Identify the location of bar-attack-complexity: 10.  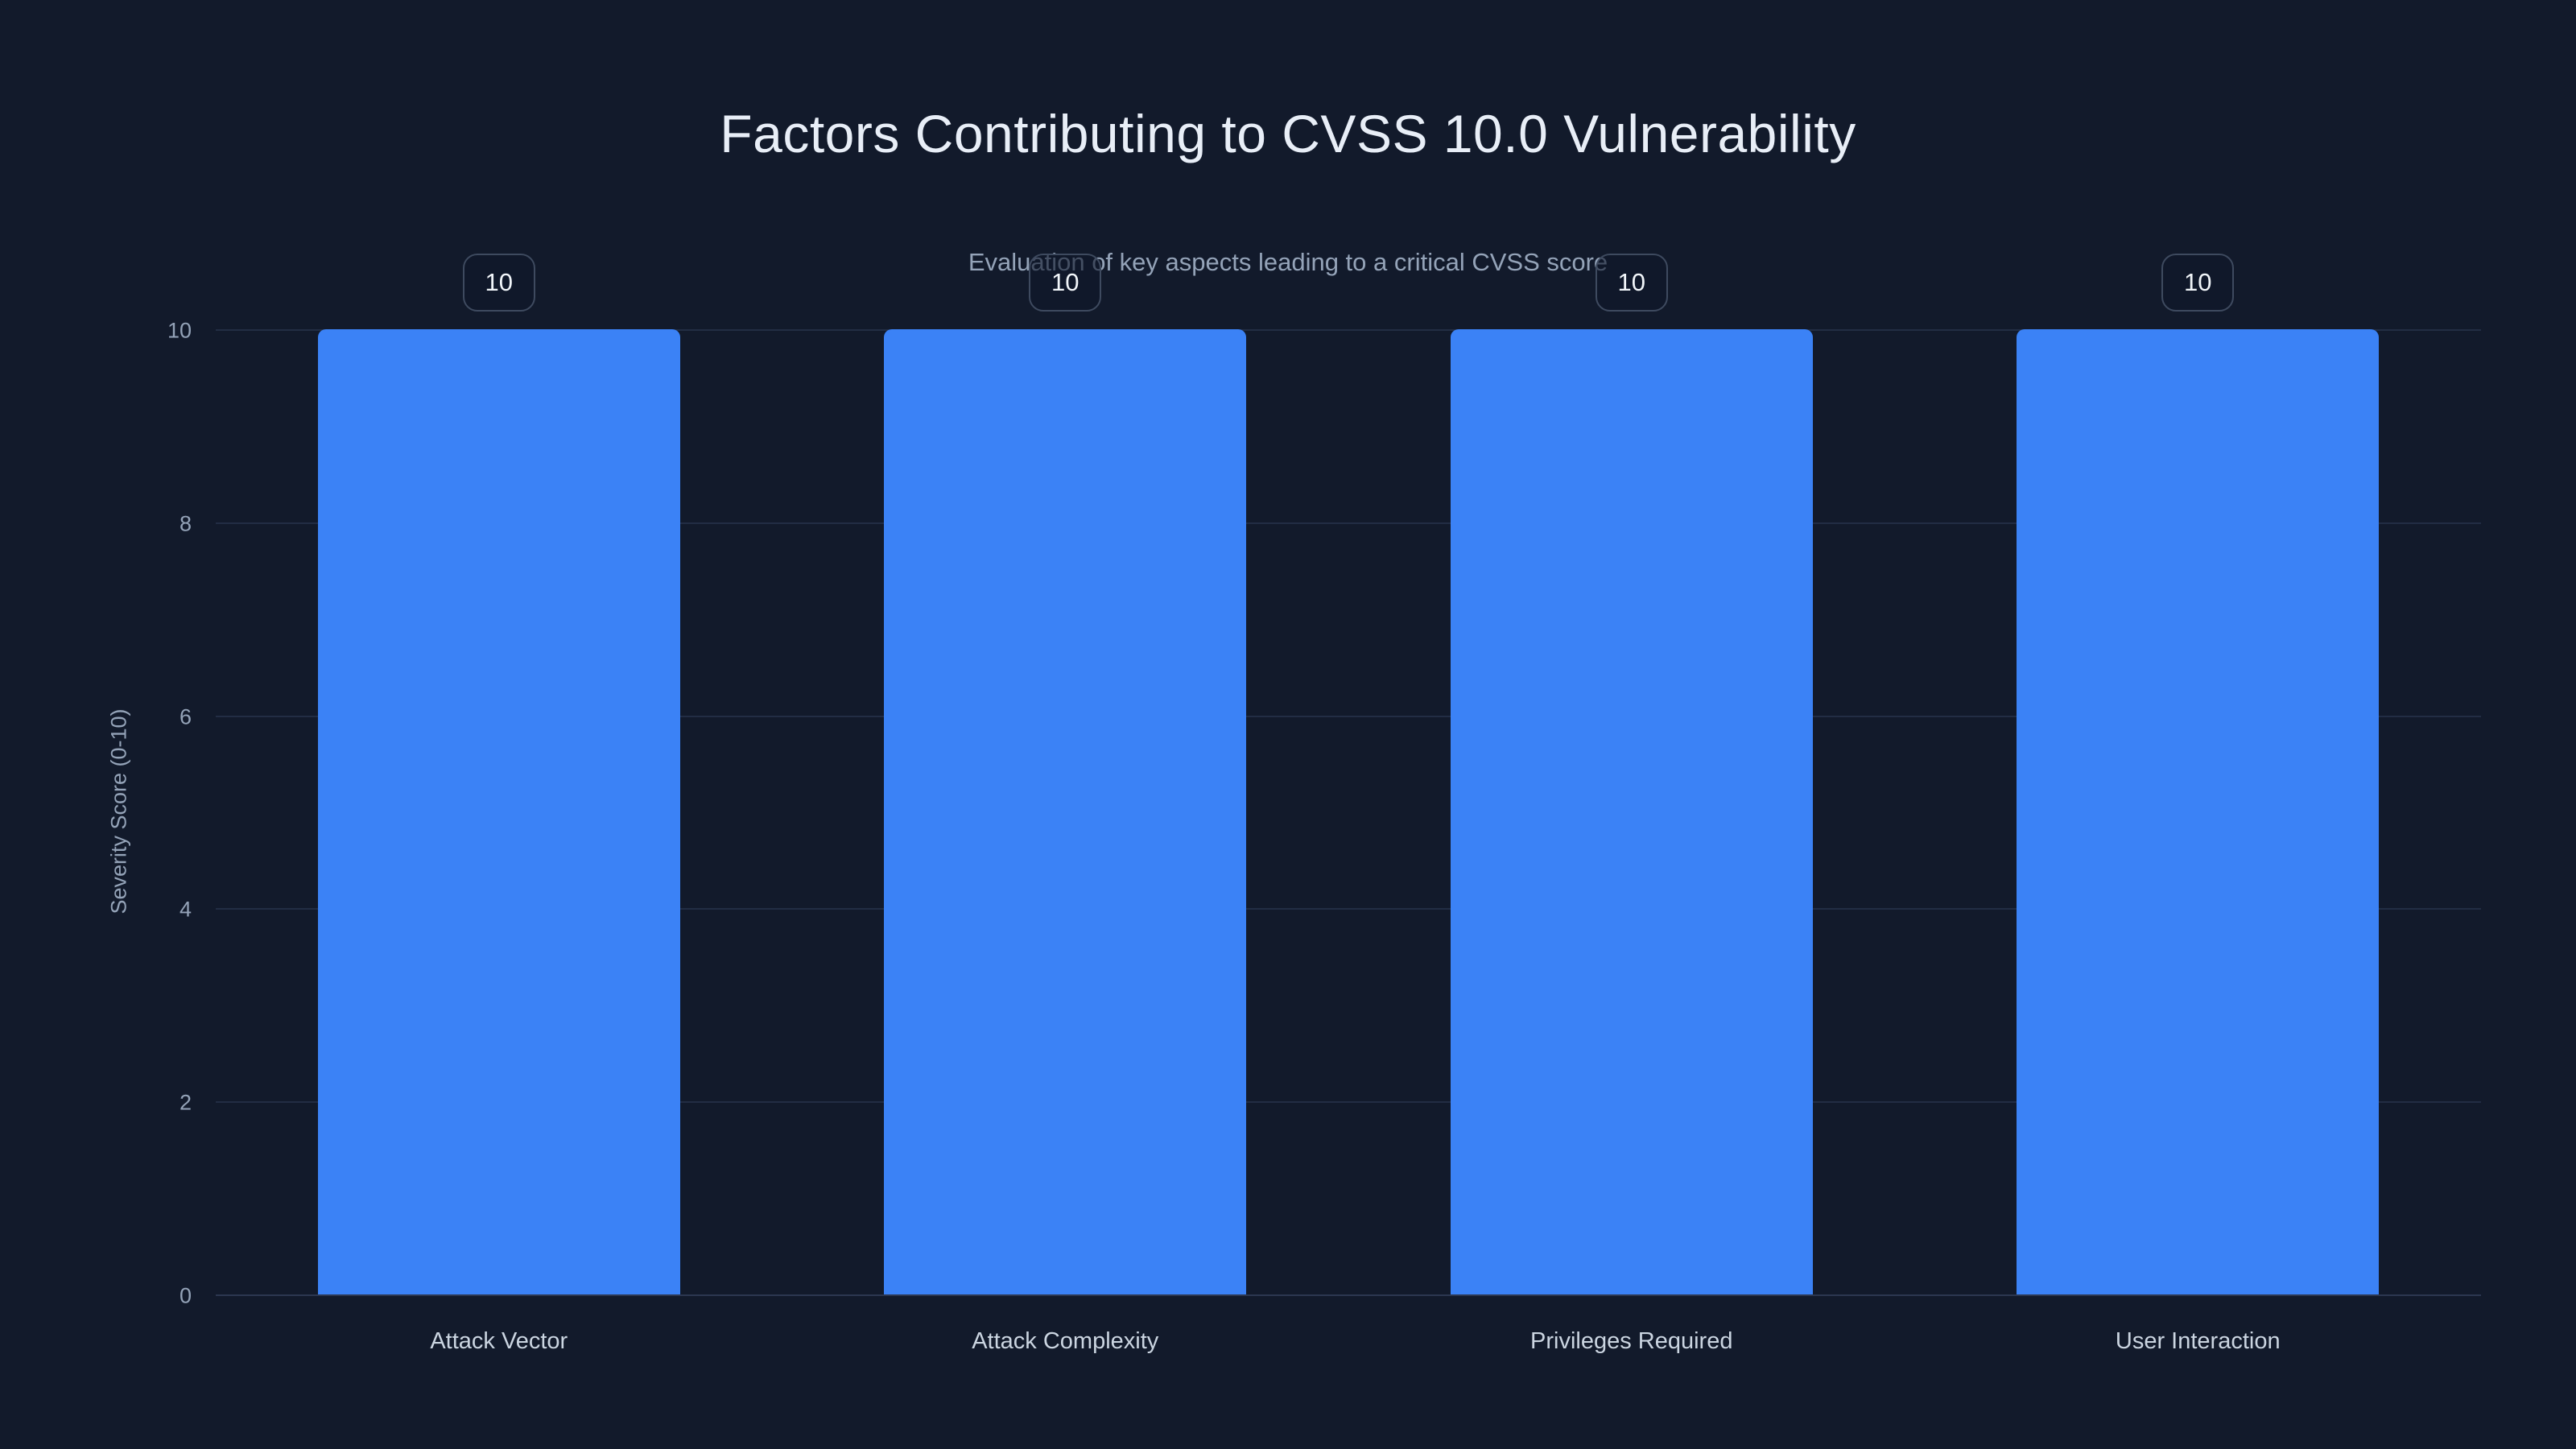
(1065, 774).